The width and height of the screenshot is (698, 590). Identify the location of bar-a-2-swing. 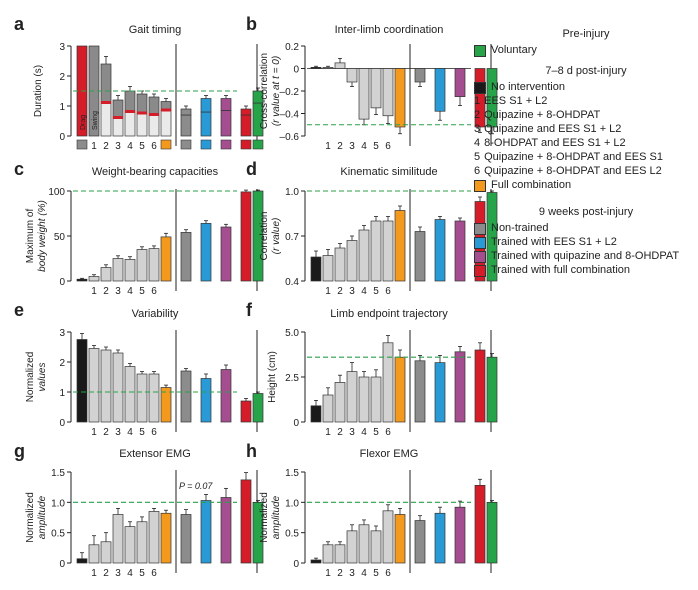
(106, 83).